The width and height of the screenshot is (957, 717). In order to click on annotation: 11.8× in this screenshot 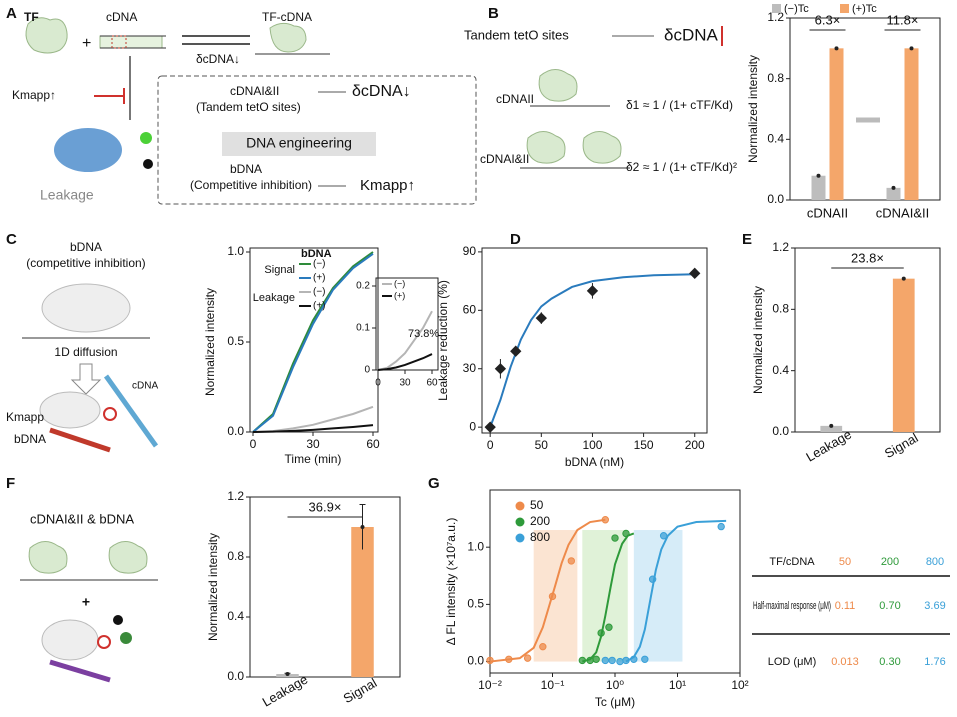, I will do `click(903, 19)`.